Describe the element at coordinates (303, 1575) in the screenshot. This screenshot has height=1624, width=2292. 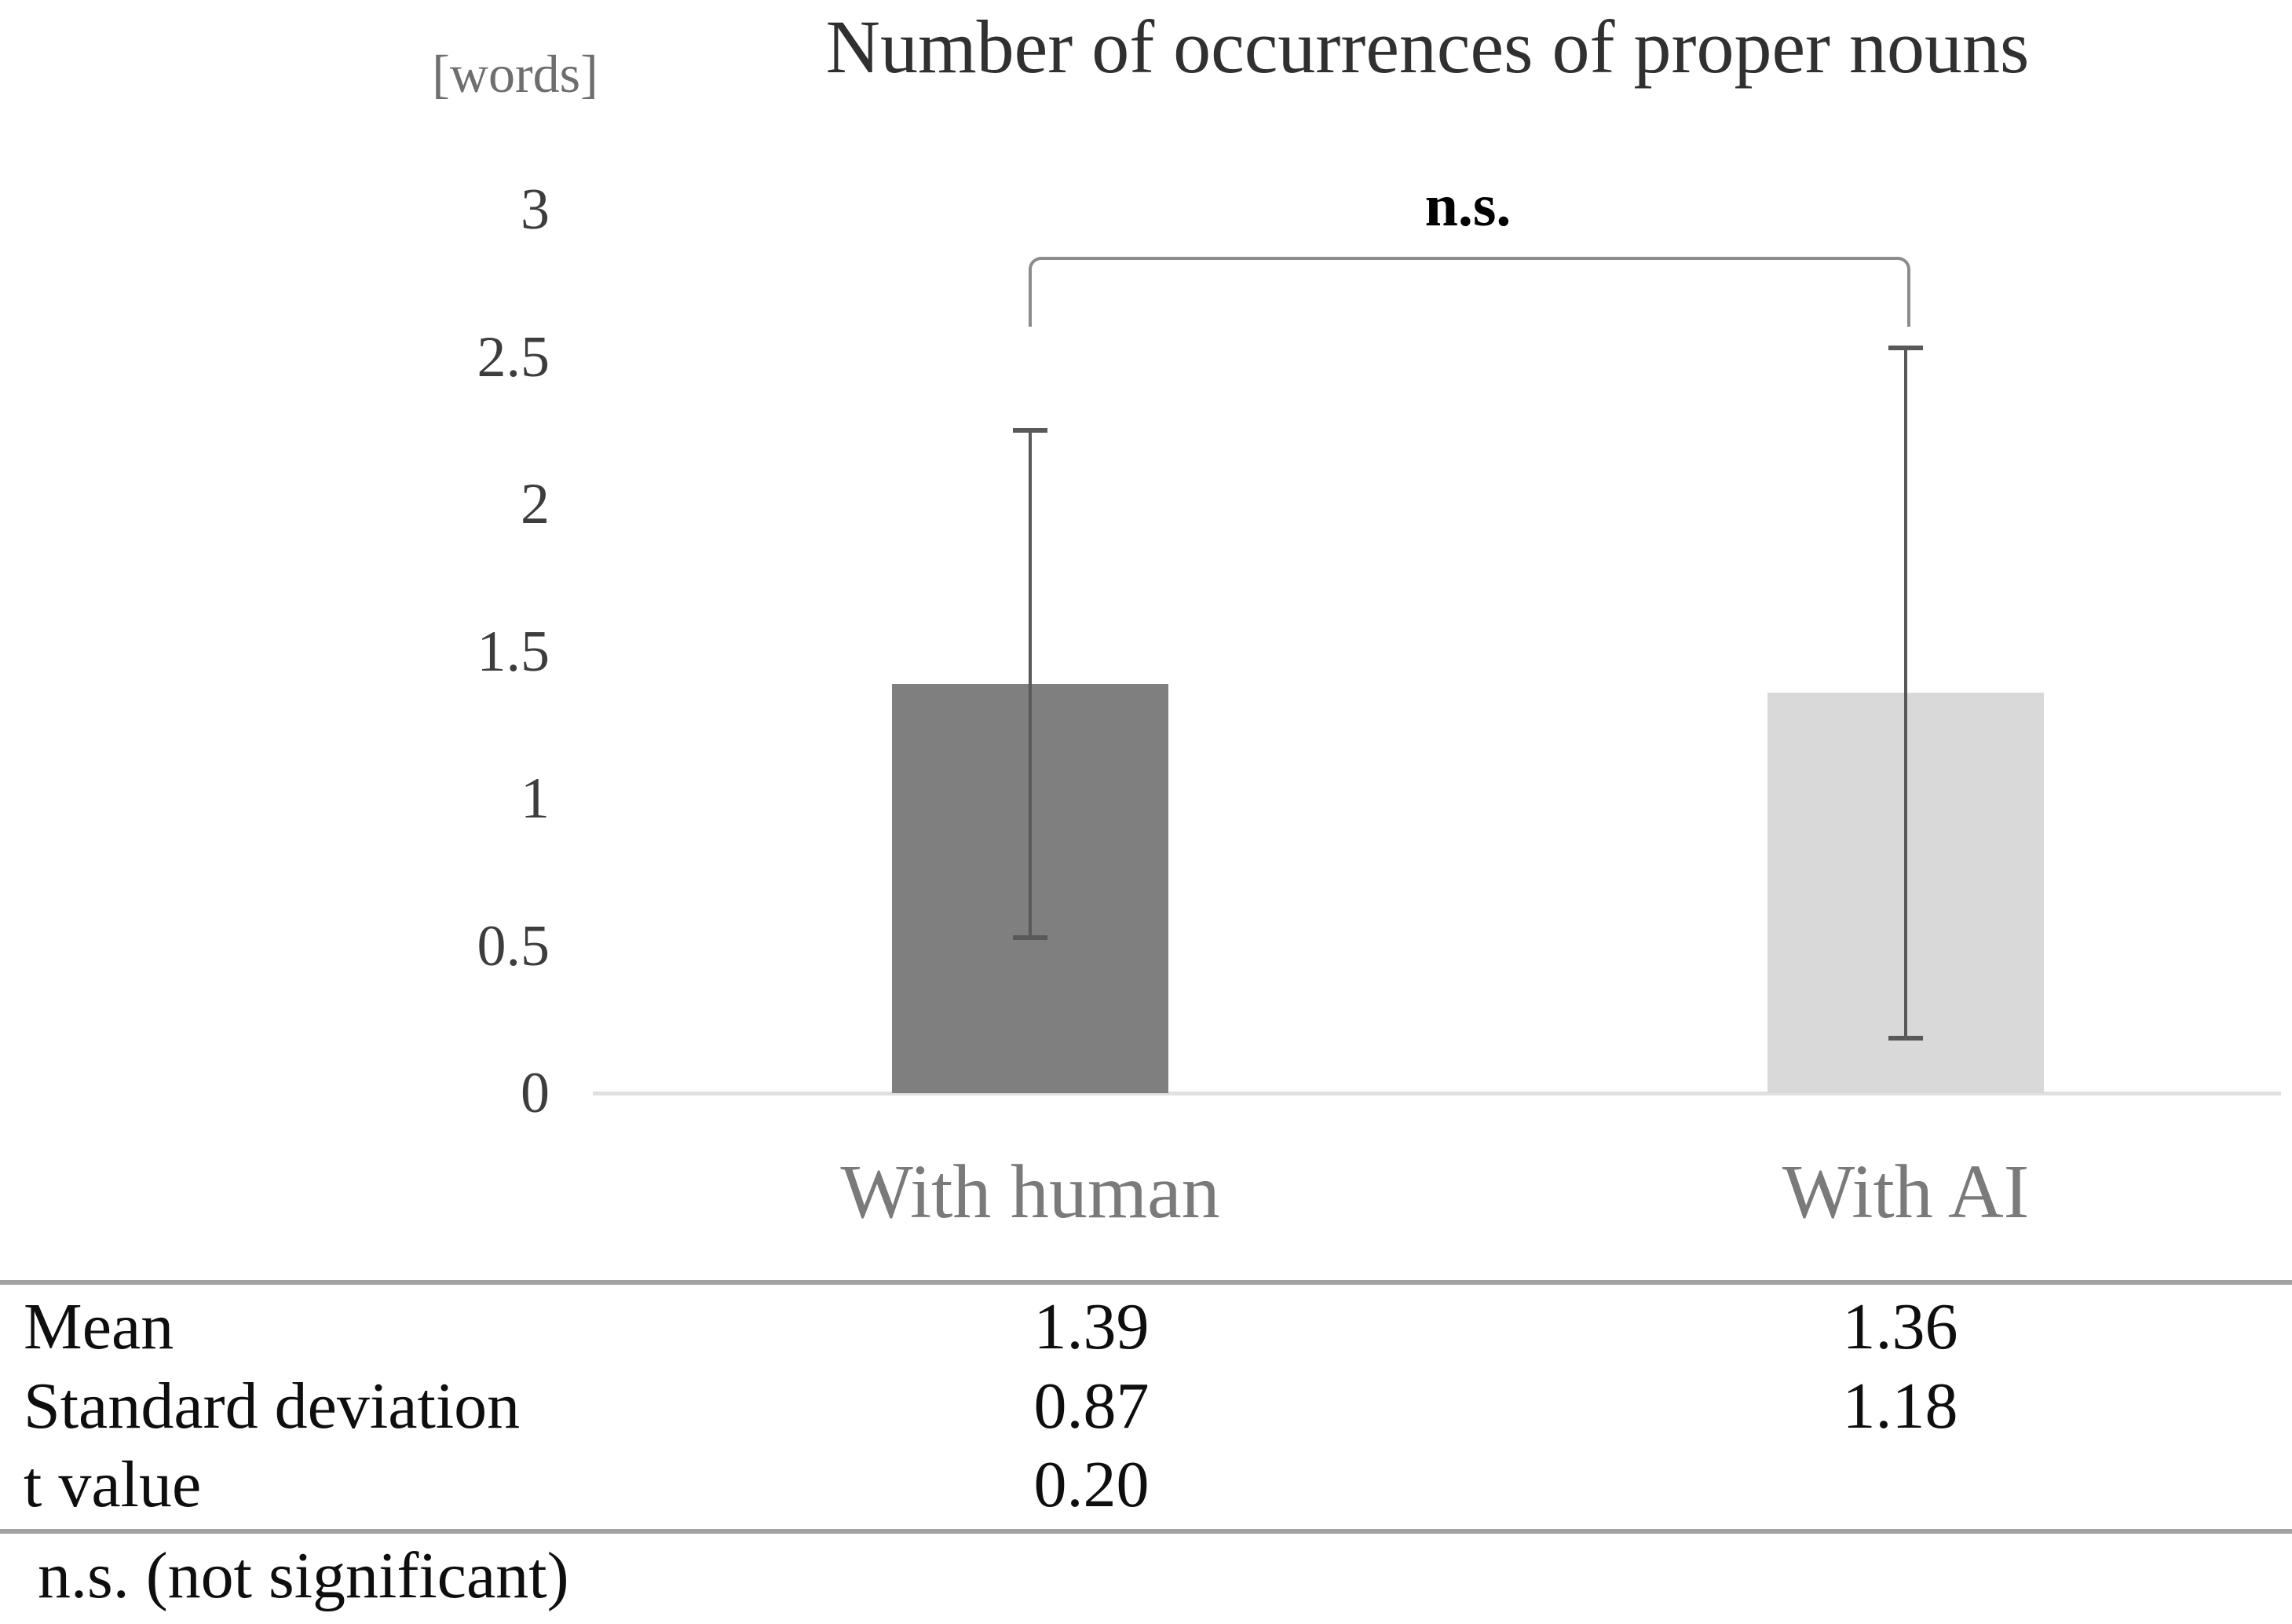
I see `footnote: n.s. (not significant)` at that location.